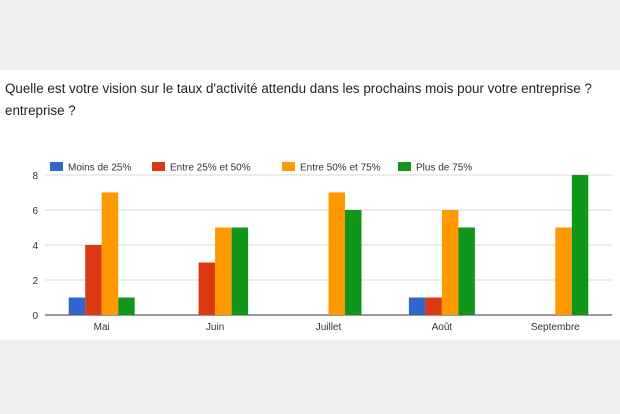  What do you see at coordinates (444, 168) in the screenshot?
I see `legend-label: Plus de 75%` at bounding box center [444, 168].